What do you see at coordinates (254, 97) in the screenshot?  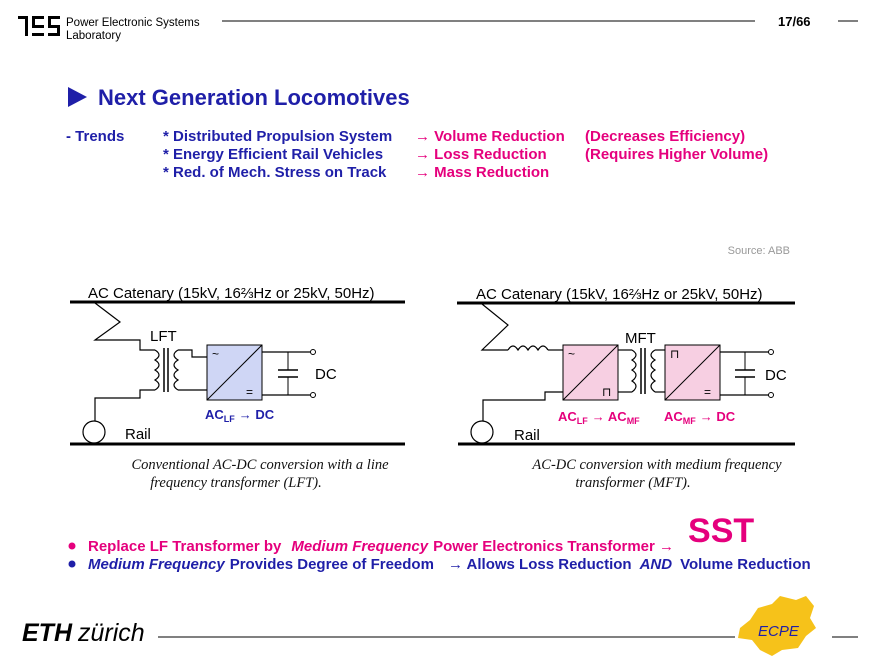 I see `slide-title: Next Generation Locomotives` at bounding box center [254, 97].